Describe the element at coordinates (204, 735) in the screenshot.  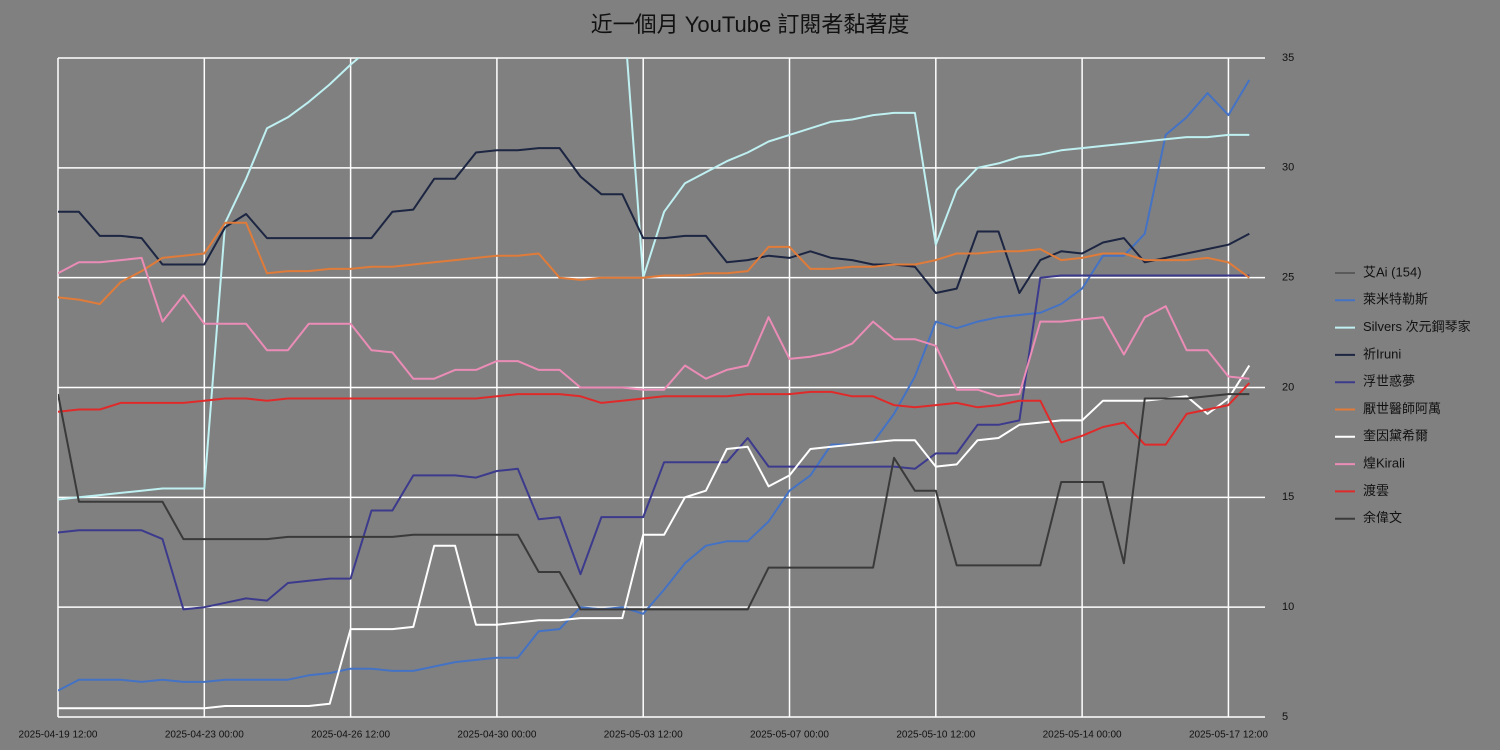
I see `x-tick-label: 2025-04-23 00:00` at that location.